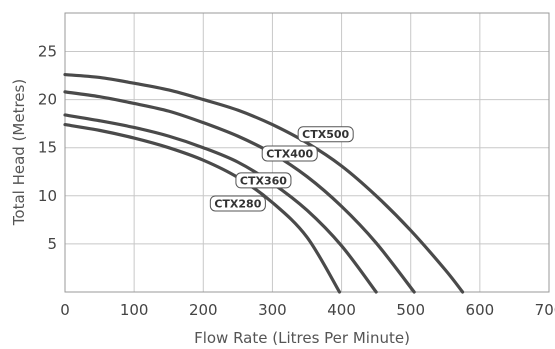 This screenshot has height=349, width=555. I want to click on y-tick-label: 25, so click(47, 51).